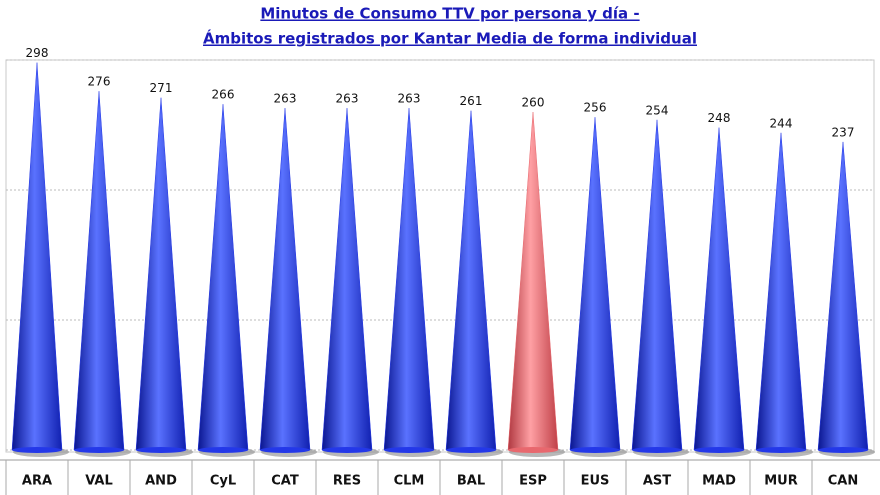  I want to click on x-tick-label: EUS, so click(595, 481).